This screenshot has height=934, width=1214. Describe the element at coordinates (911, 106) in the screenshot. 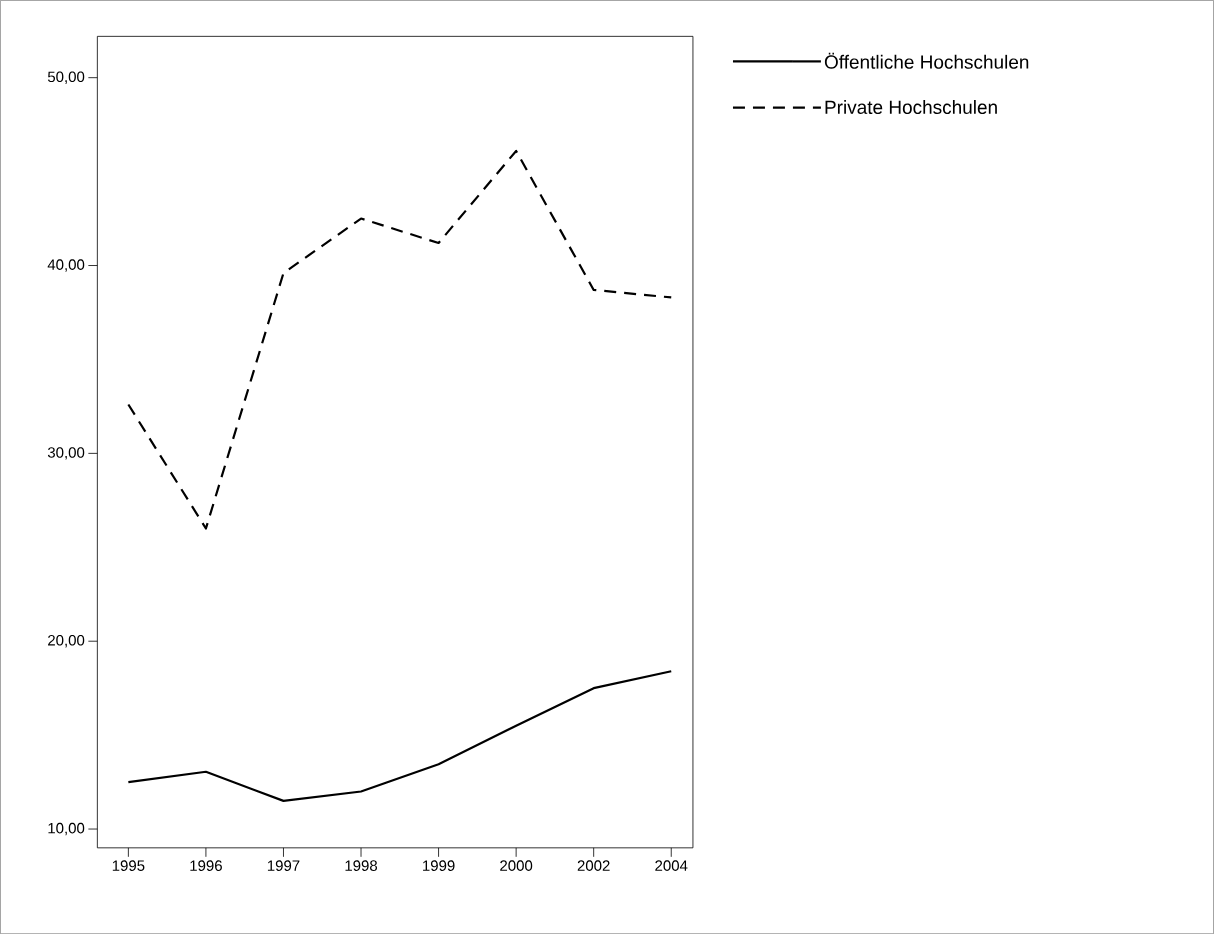

I see `legend-label: Private Hochschulen` at that location.